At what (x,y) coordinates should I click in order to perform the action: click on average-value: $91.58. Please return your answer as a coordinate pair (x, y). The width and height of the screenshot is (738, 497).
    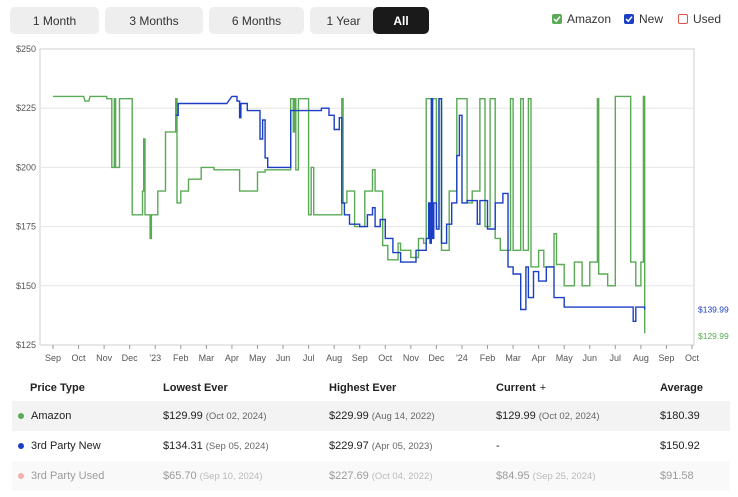
    Looking at the image, I should click on (677, 476).